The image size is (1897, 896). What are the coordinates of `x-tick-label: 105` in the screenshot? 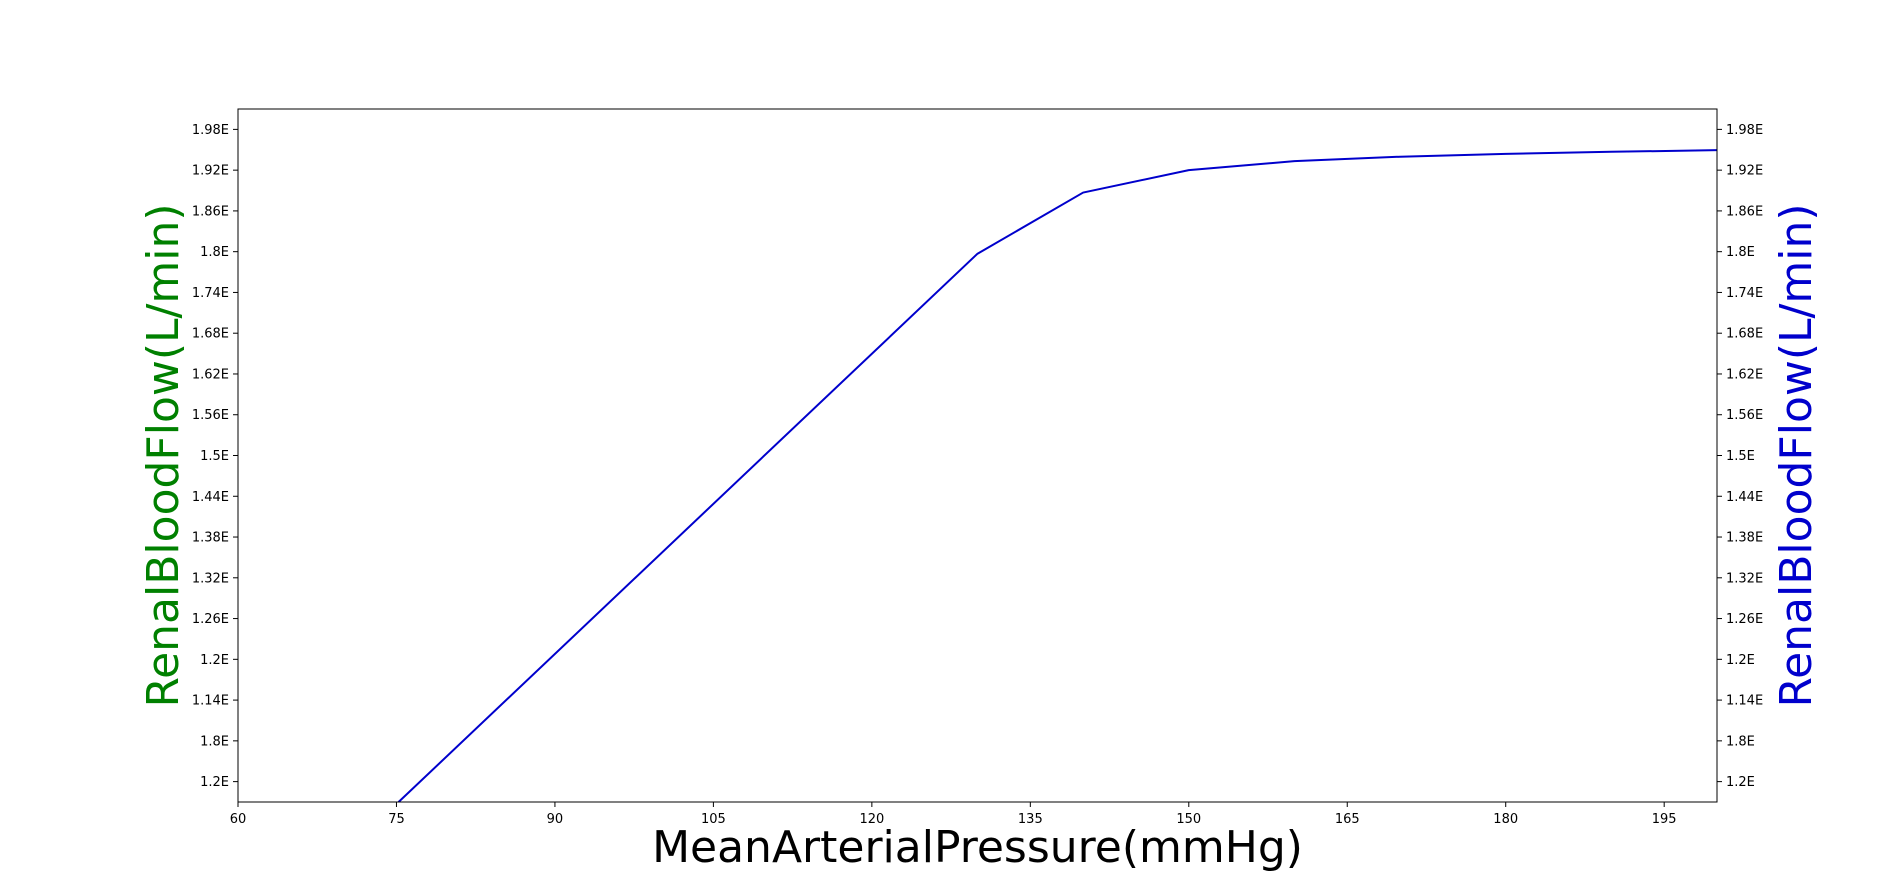 It's located at (713, 819).